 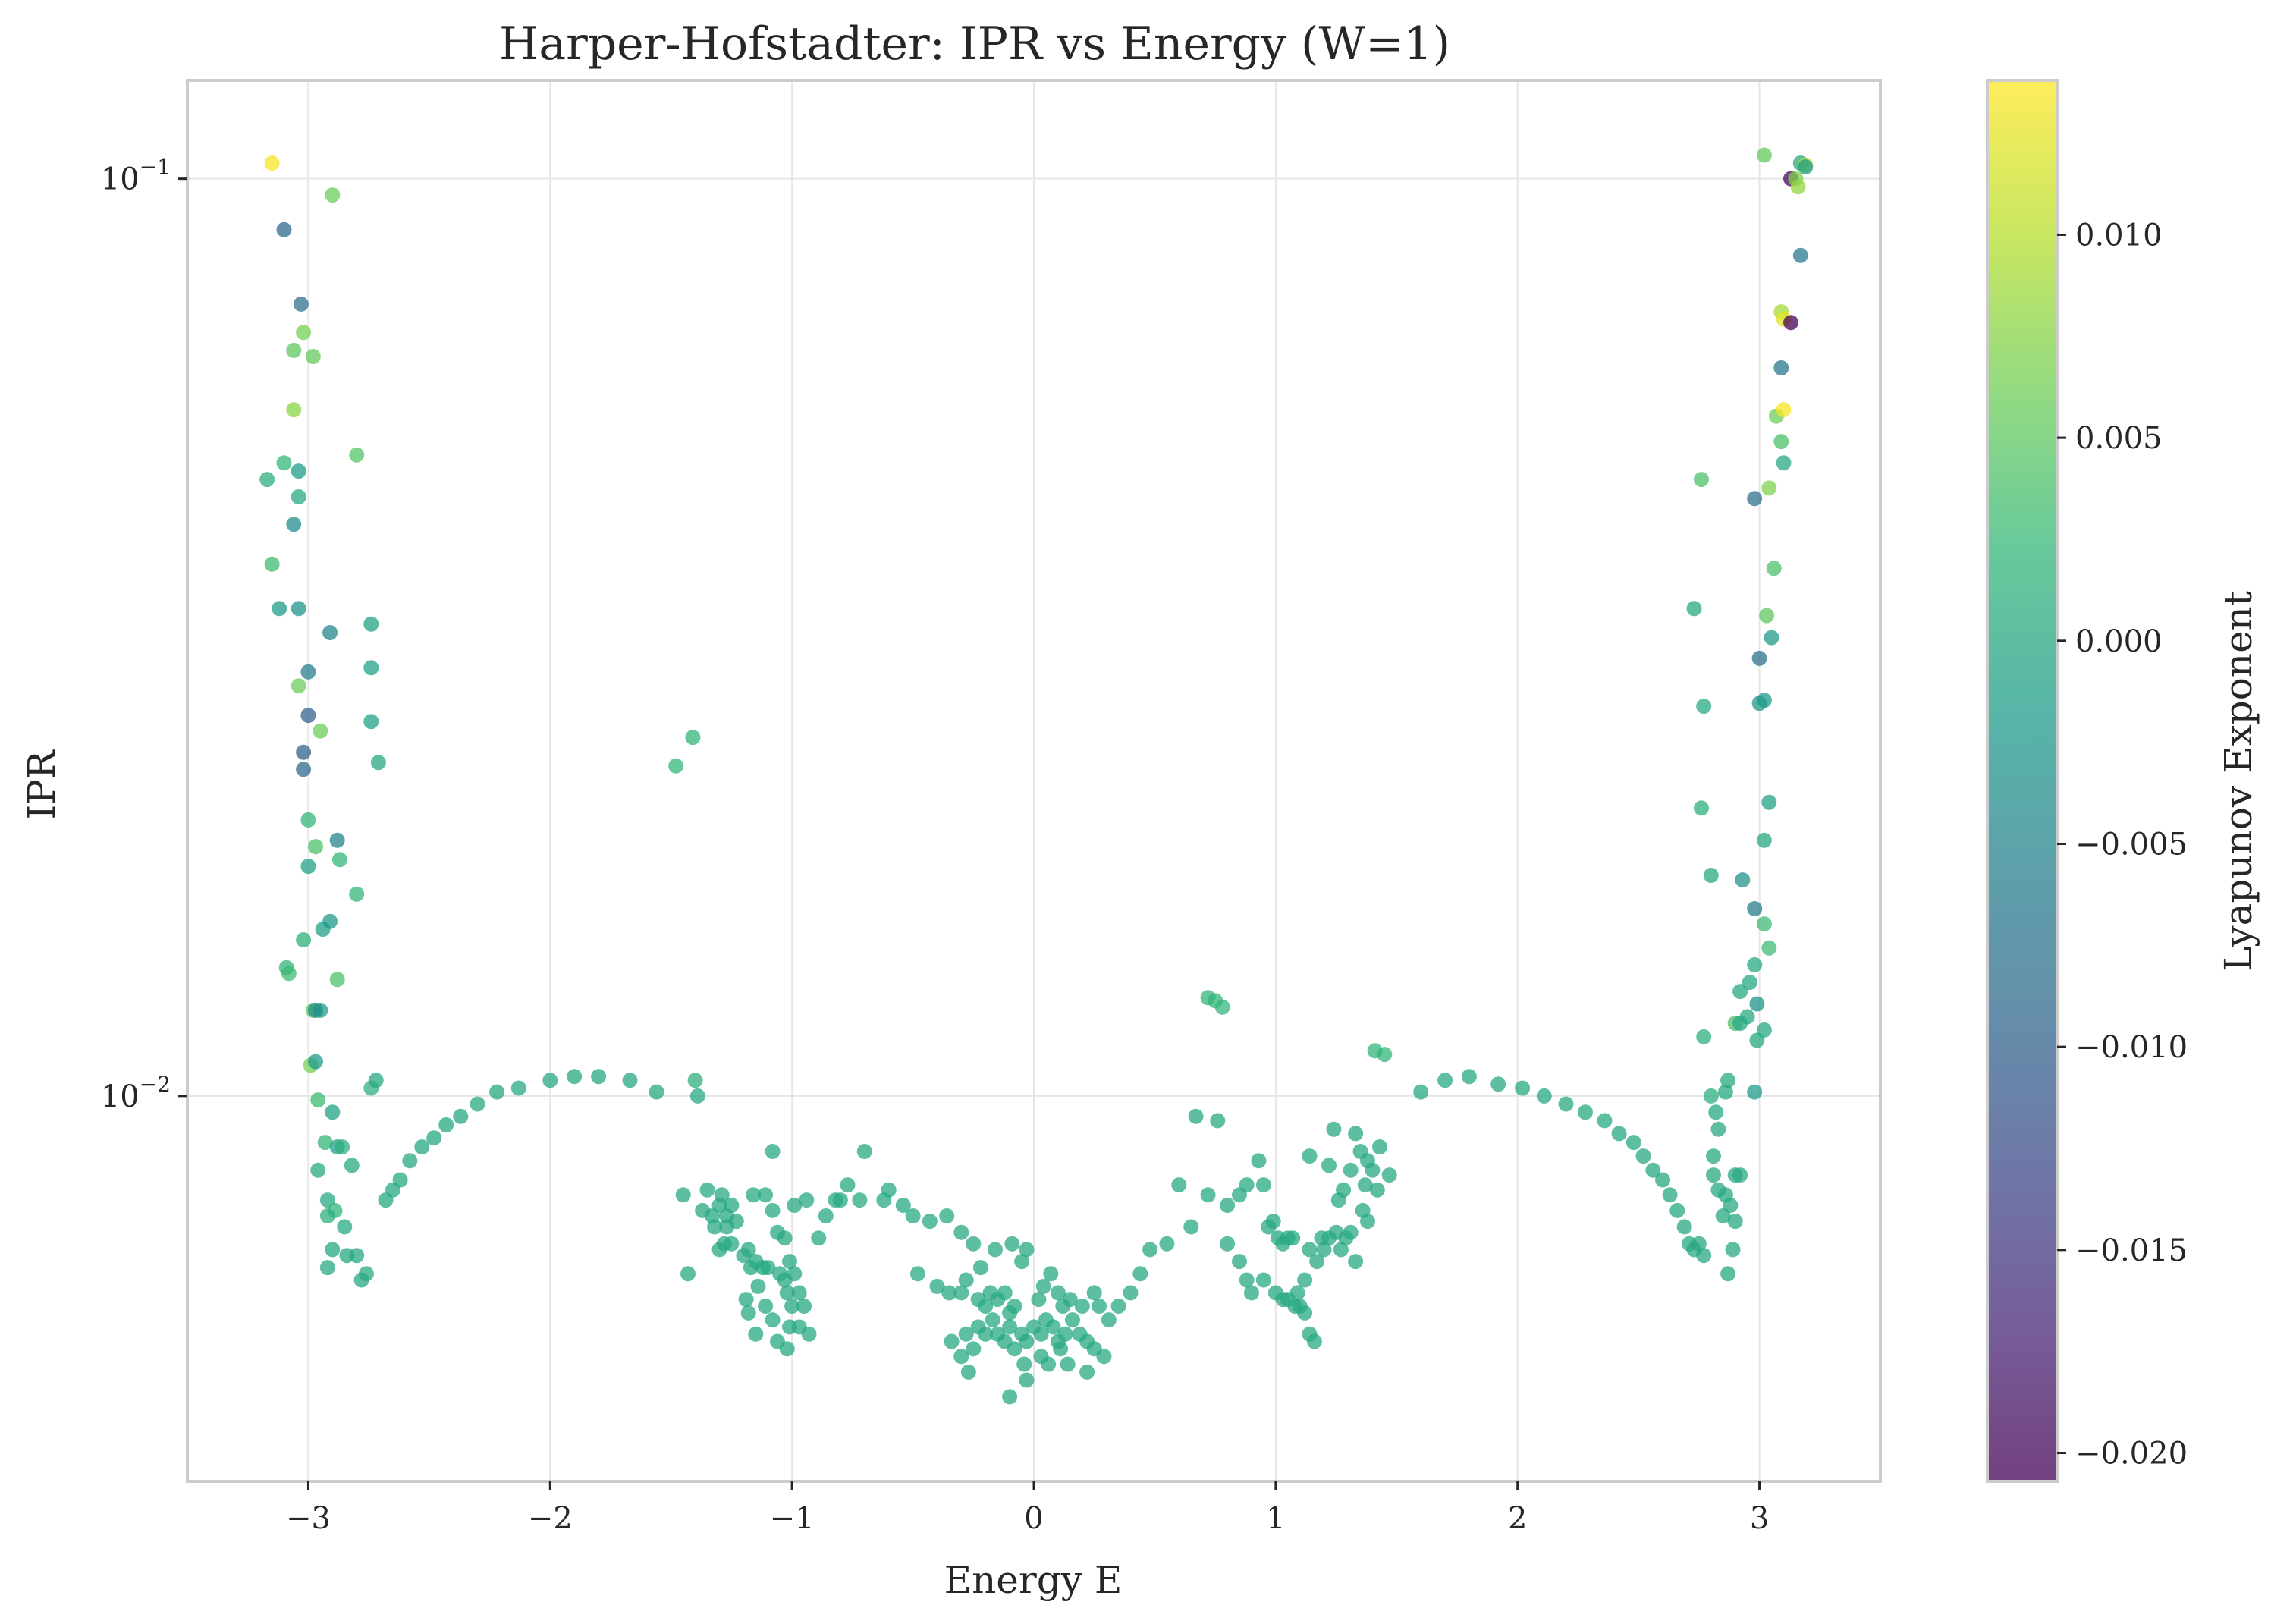 I want to click on colorbar-tick-label: 0.010, so click(x=2119, y=235).